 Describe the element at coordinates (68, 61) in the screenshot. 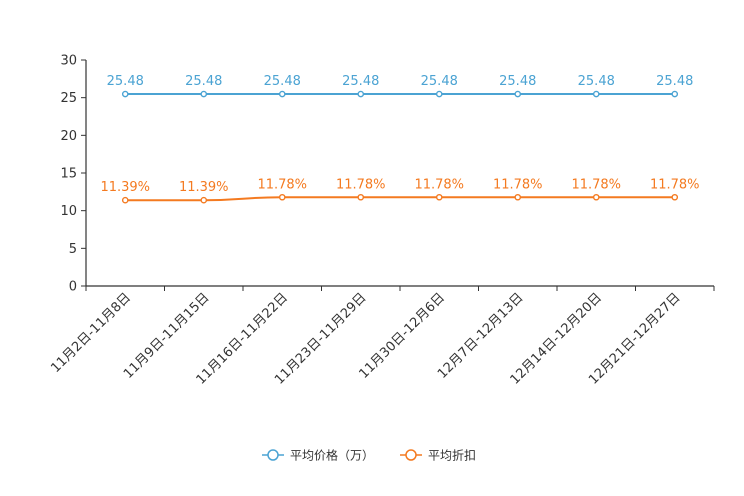

I see `y-tick-label: 30` at that location.